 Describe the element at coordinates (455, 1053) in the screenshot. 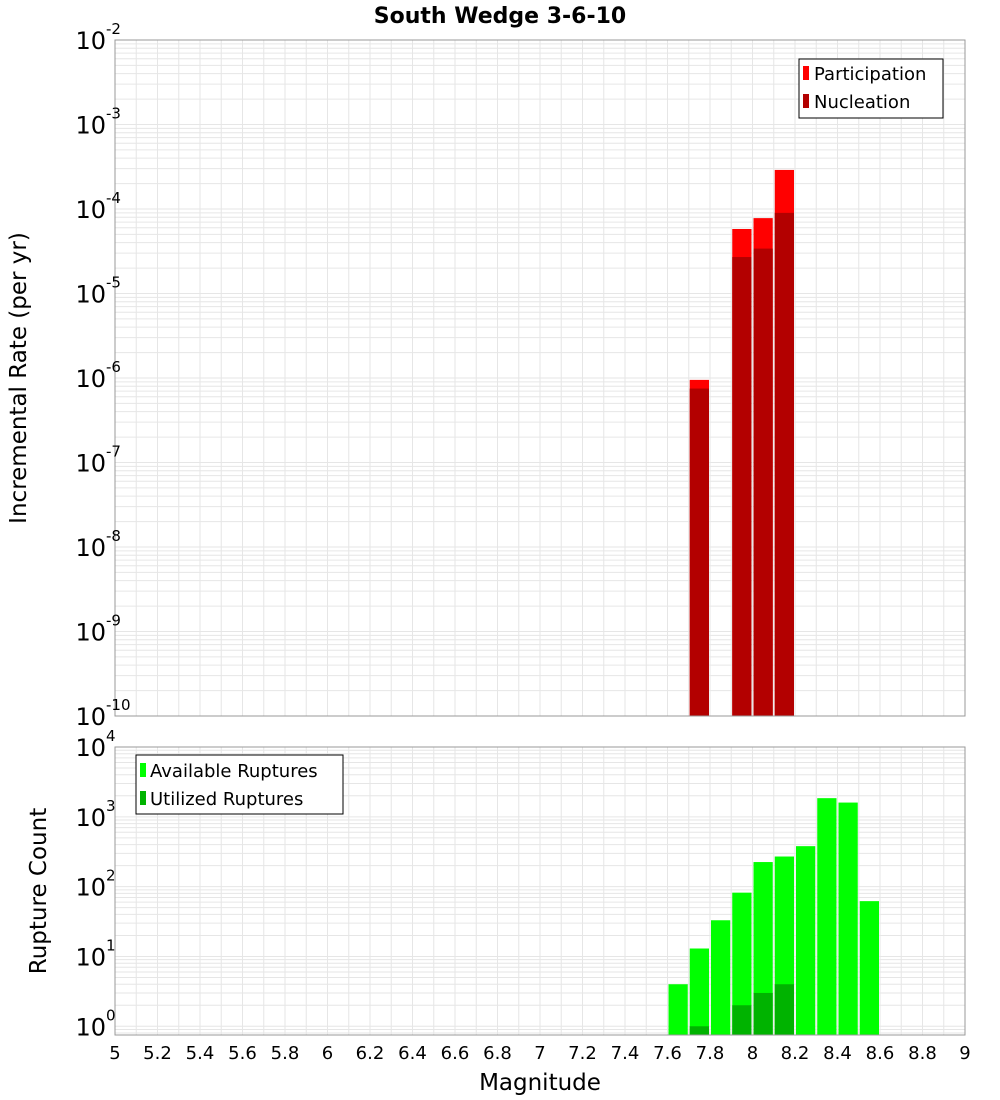

I see `x-tick-label: 6.6` at that location.